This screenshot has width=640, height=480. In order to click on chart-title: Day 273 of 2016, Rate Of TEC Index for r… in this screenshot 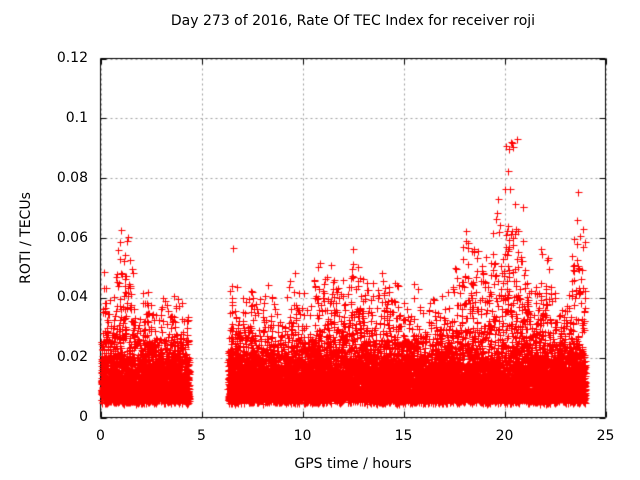, I will do `click(353, 21)`.